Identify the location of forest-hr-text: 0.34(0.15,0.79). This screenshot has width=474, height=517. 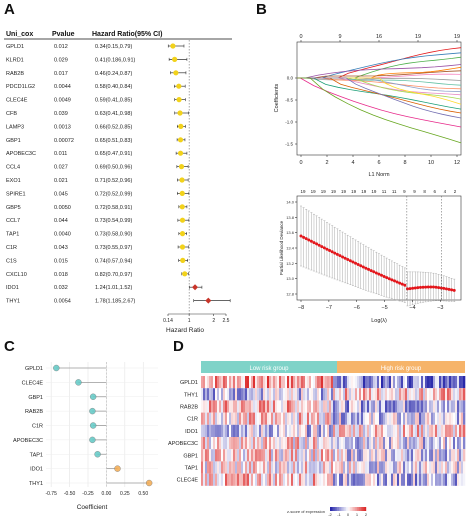
(113, 47).